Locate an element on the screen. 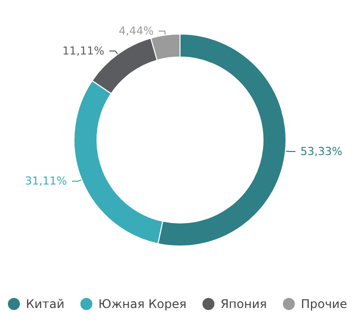  data-label: 4,44% is located at coordinates (136, 31).